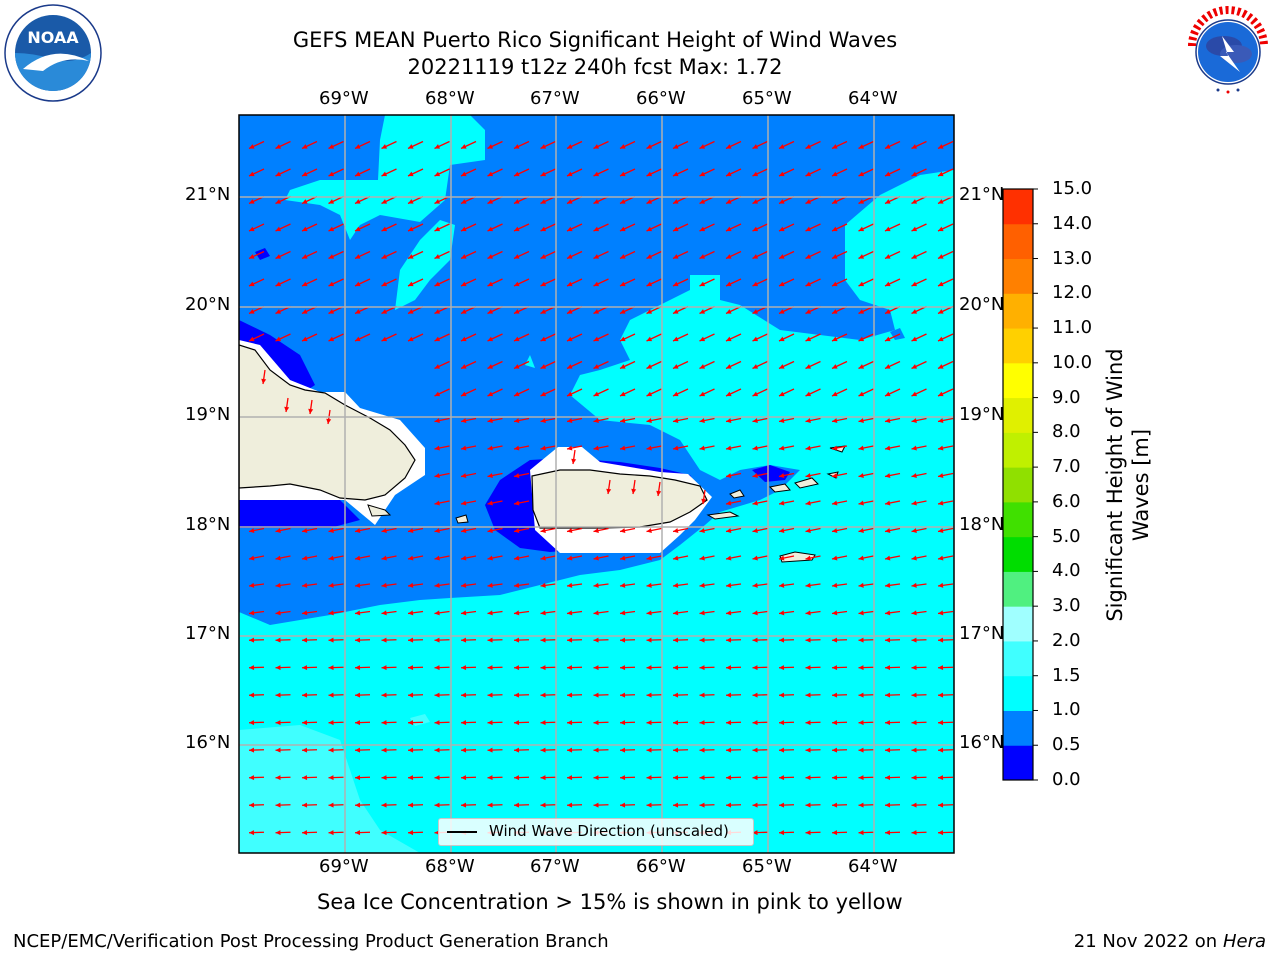 The width and height of the screenshot is (1280, 960). What do you see at coordinates (1228, 52) in the screenshot?
I see `nws-logo` at bounding box center [1228, 52].